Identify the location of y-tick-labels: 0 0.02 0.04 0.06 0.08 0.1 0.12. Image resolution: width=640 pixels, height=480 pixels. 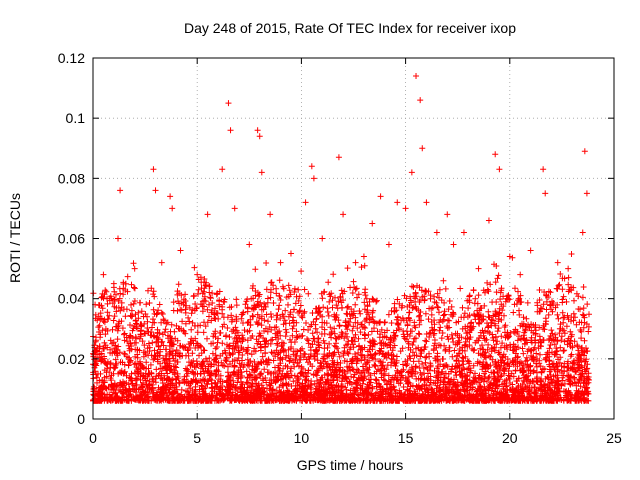
(71, 238).